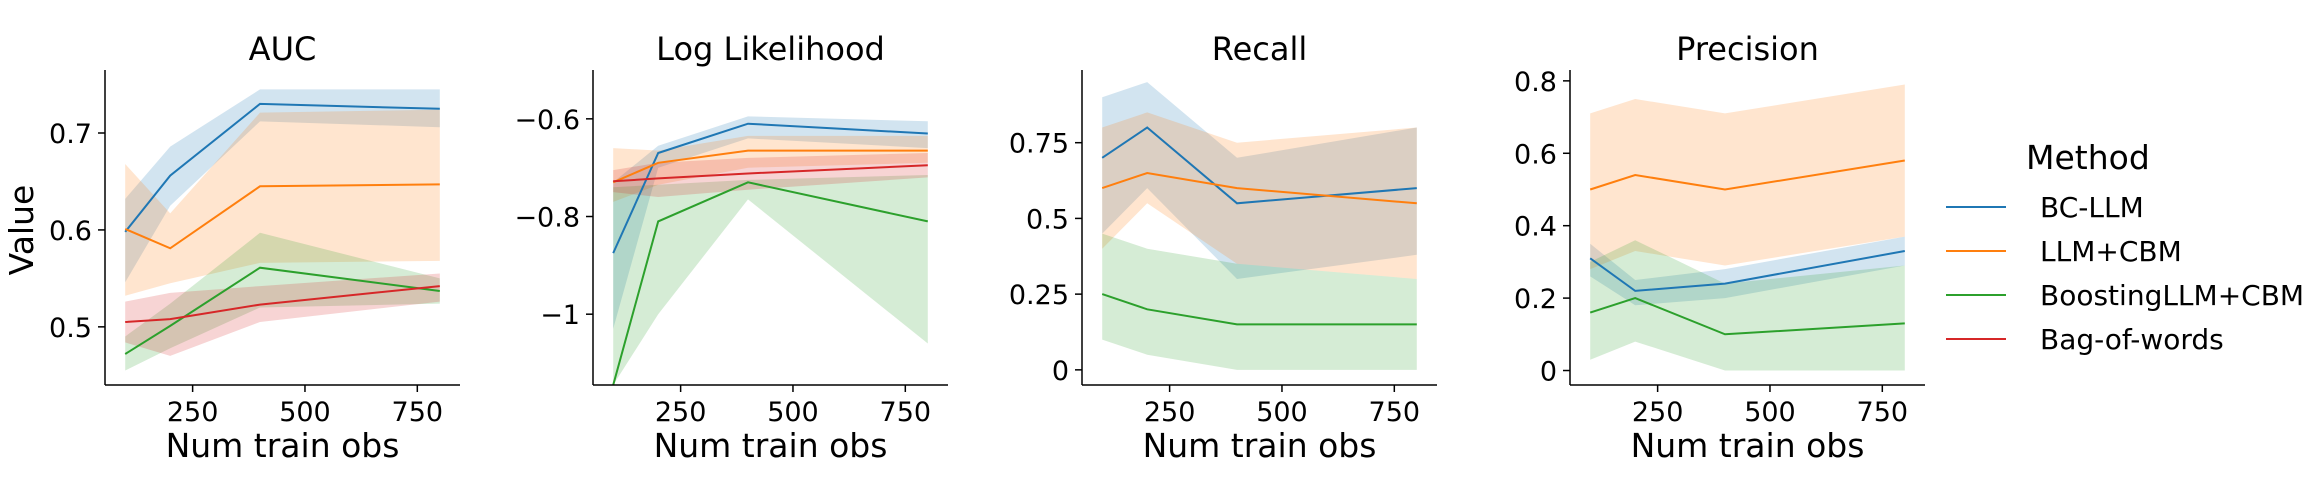  Describe the element at coordinates (2088, 157) in the screenshot. I see `legend-title: Method` at that location.